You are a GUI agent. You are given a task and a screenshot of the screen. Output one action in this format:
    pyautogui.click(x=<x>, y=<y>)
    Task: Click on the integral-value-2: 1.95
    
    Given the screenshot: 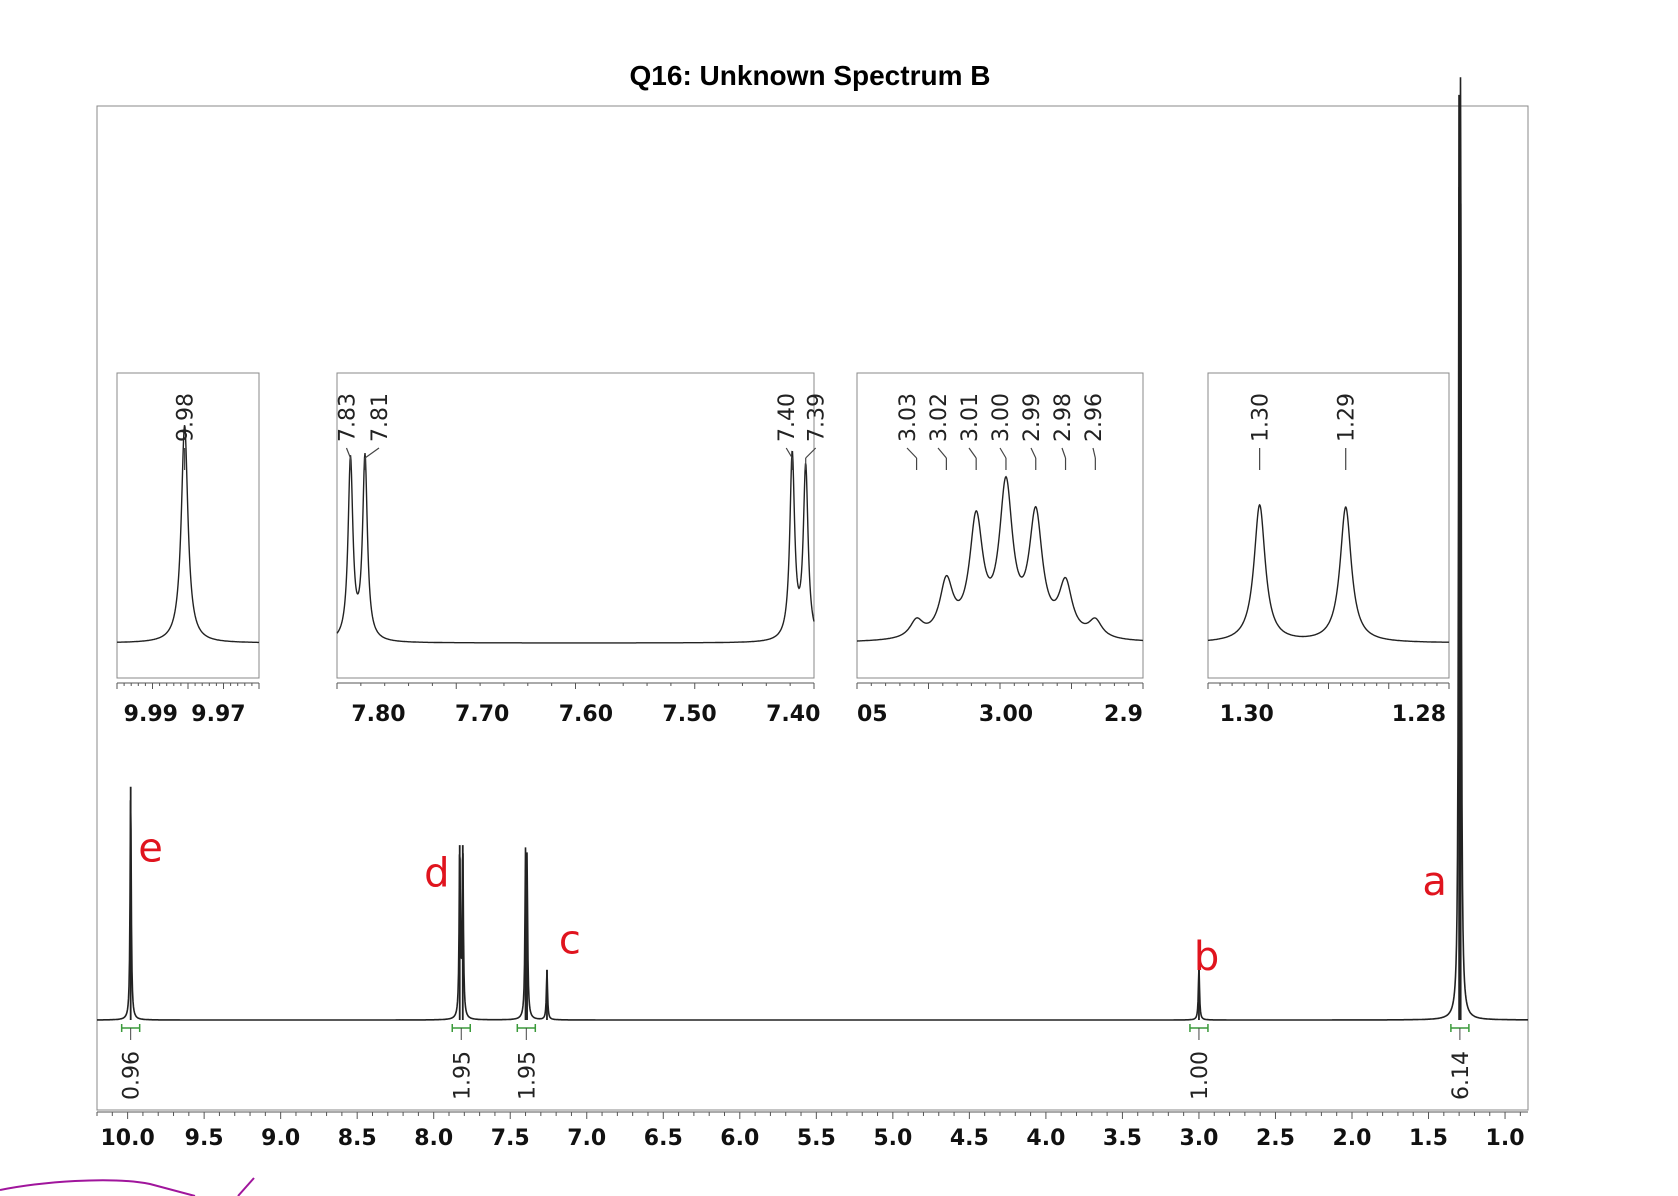 What is the action you would take?
    pyautogui.click(x=527, y=1075)
    